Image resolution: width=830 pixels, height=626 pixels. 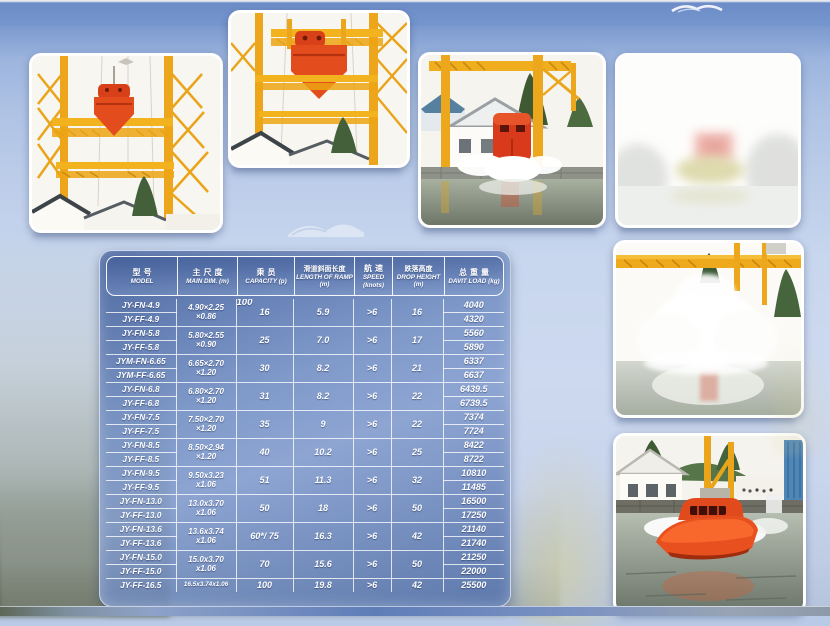 I want to click on table-row: JYM-FN-6.65 6.65×2.70 ×1.20 30 8.2 >6 21 6337, so click(x=305, y=368).